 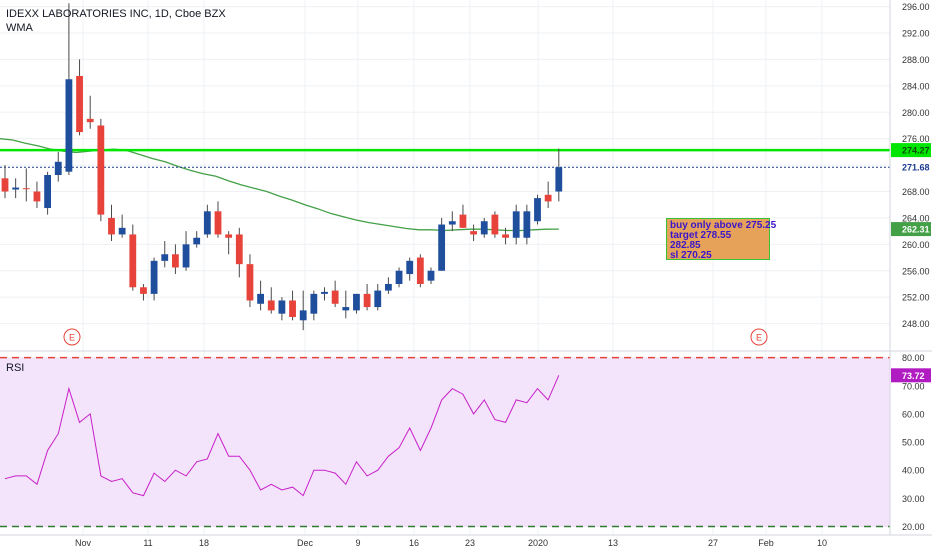 I want to click on price-tick-label: 268.00, so click(x=916, y=192).